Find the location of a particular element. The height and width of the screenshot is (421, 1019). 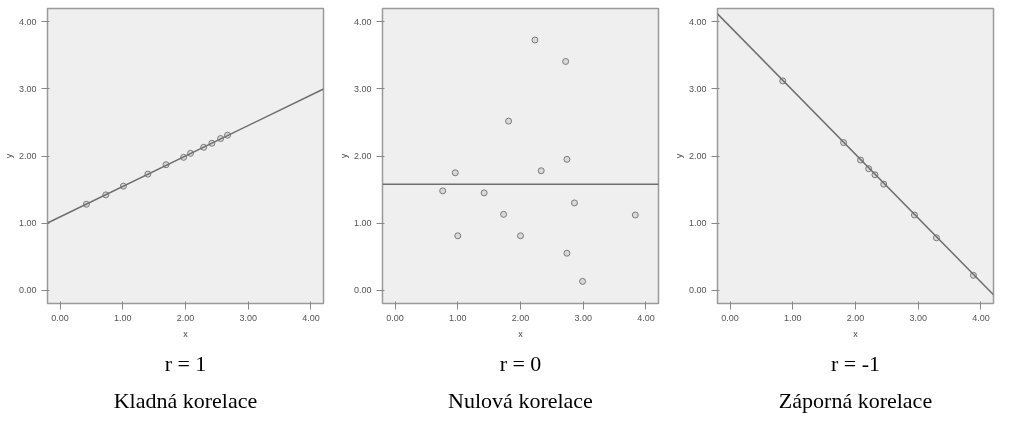

text: Kladná korelace is located at coordinates (185, 400).